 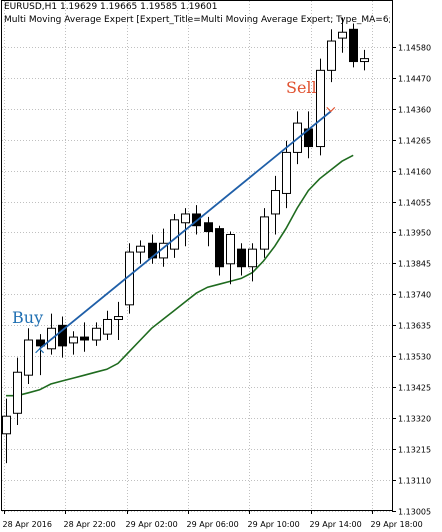 What do you see at coordinates (152, 524) in the screenshot?
I see `time-axis-label: 29 Apr 02:00` at bounding box center [152, 524].